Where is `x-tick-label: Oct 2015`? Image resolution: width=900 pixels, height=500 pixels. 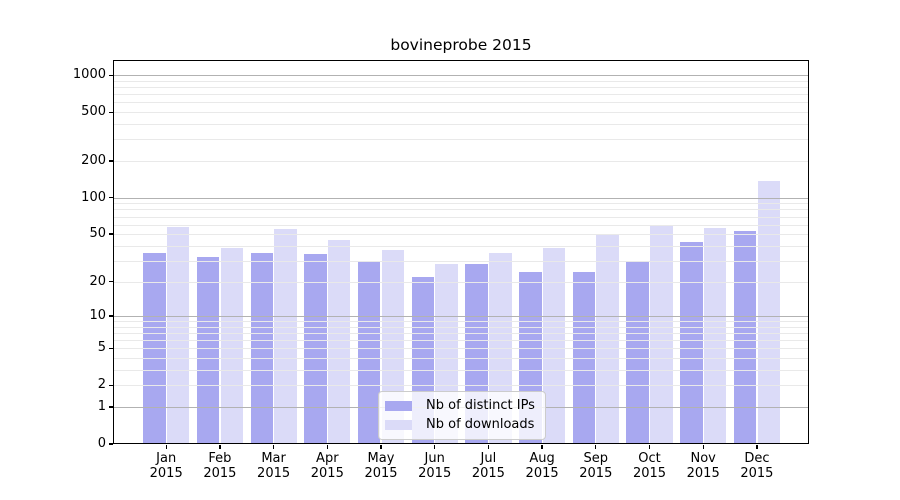
x-tick-label: Oct 2015 is located at coordinates (649, 466).